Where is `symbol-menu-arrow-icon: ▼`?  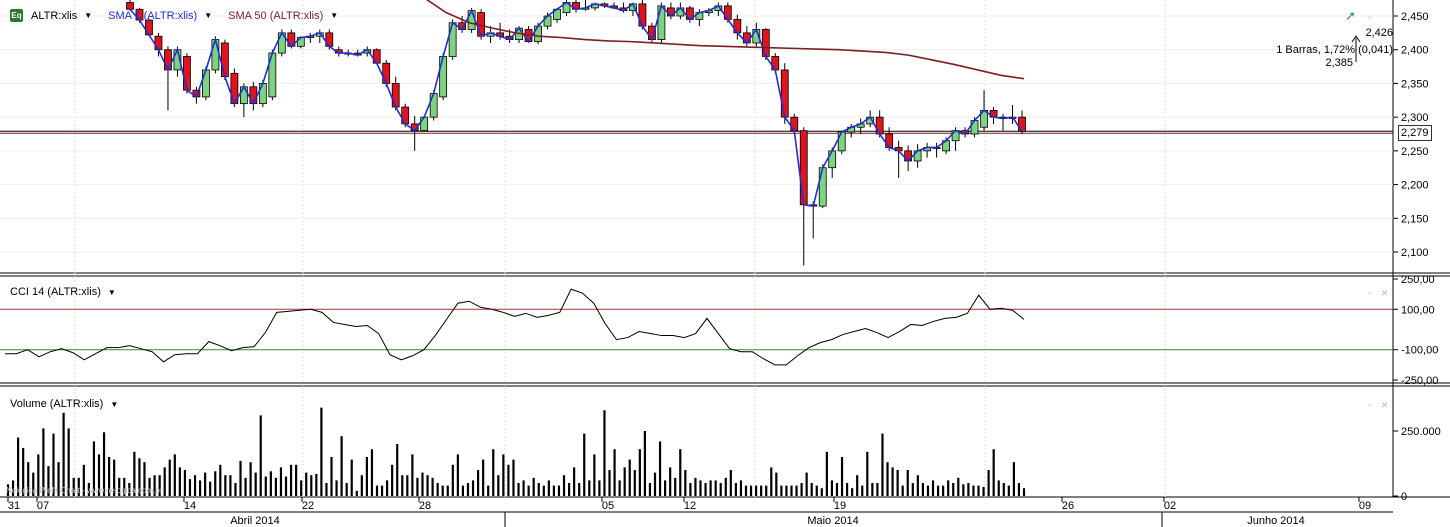
symbol-menu-arrow-icon: ▼ is located at coordinates (88, 15).